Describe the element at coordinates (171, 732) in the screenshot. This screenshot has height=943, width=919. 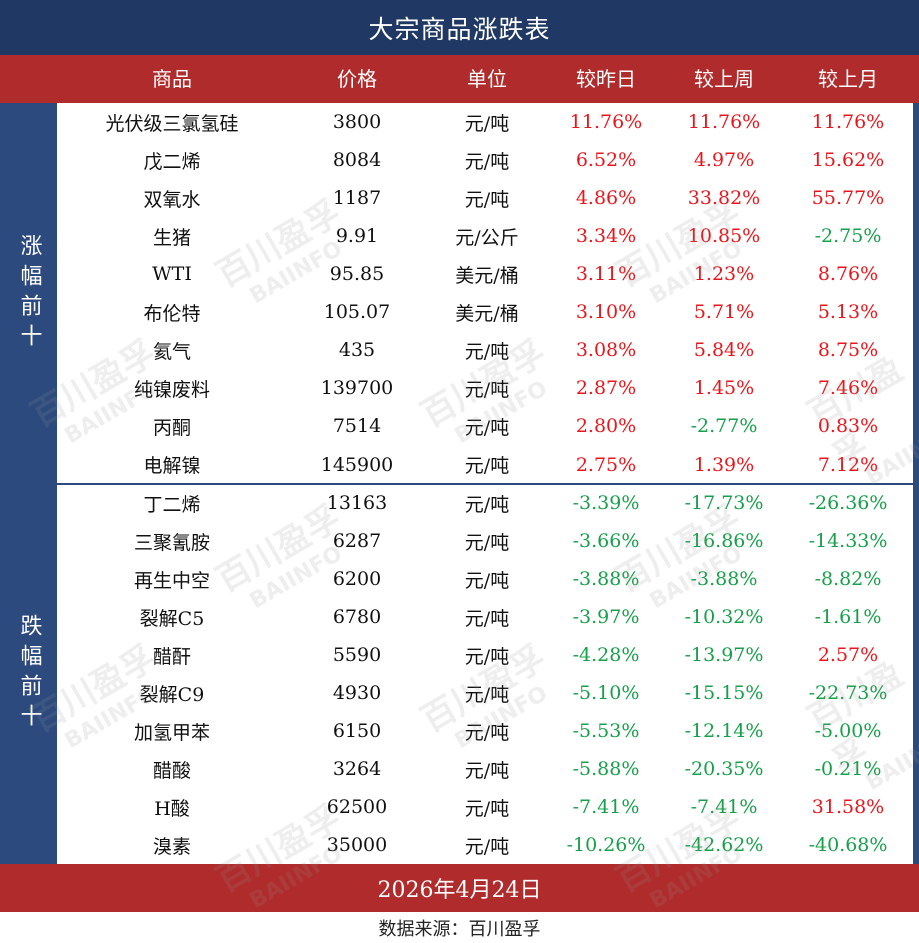
I see `commodity-name: 加氢甲苯` at that location.